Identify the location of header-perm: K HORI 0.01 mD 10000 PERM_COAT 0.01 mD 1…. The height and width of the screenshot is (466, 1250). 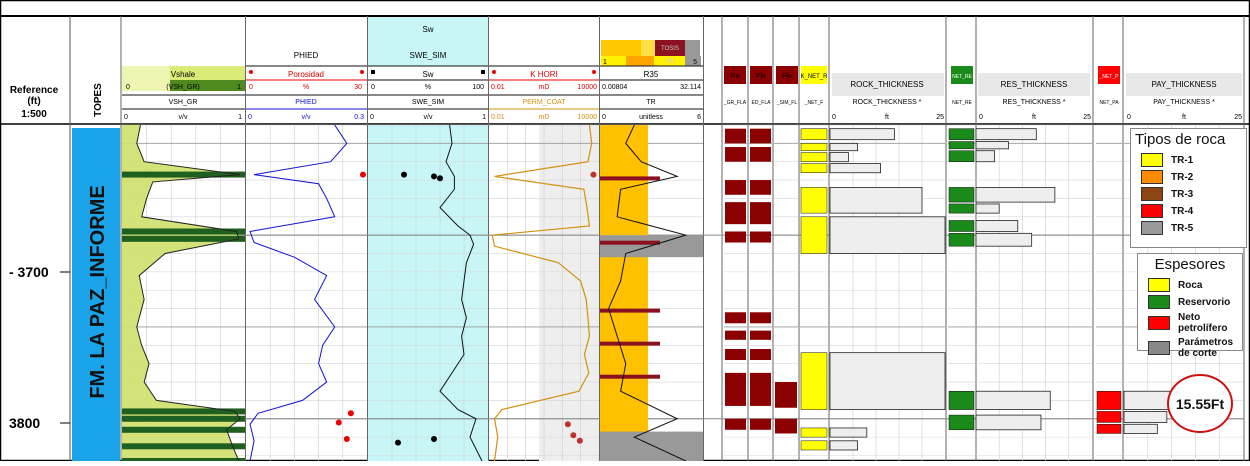
(544, 93).